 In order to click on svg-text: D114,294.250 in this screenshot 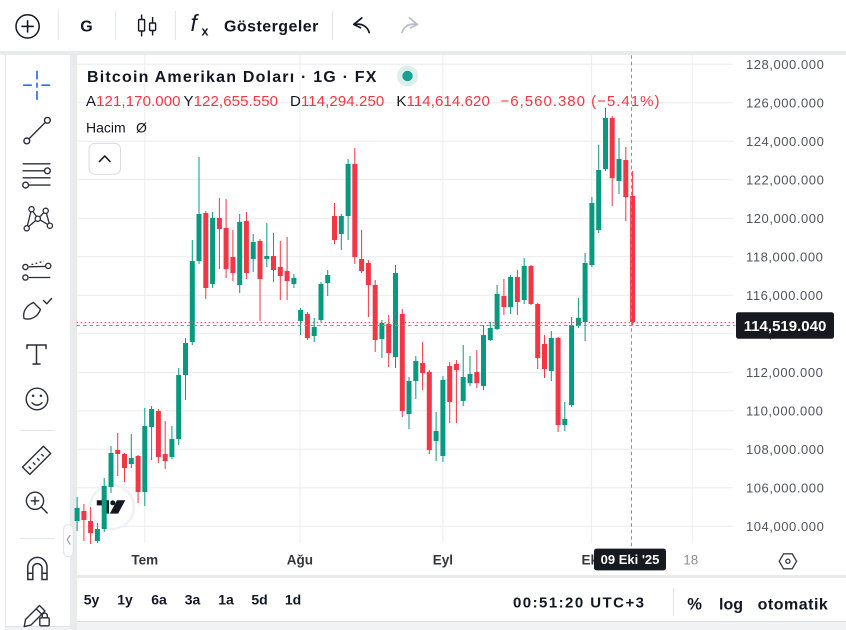, I will do `click(337, 101)`.